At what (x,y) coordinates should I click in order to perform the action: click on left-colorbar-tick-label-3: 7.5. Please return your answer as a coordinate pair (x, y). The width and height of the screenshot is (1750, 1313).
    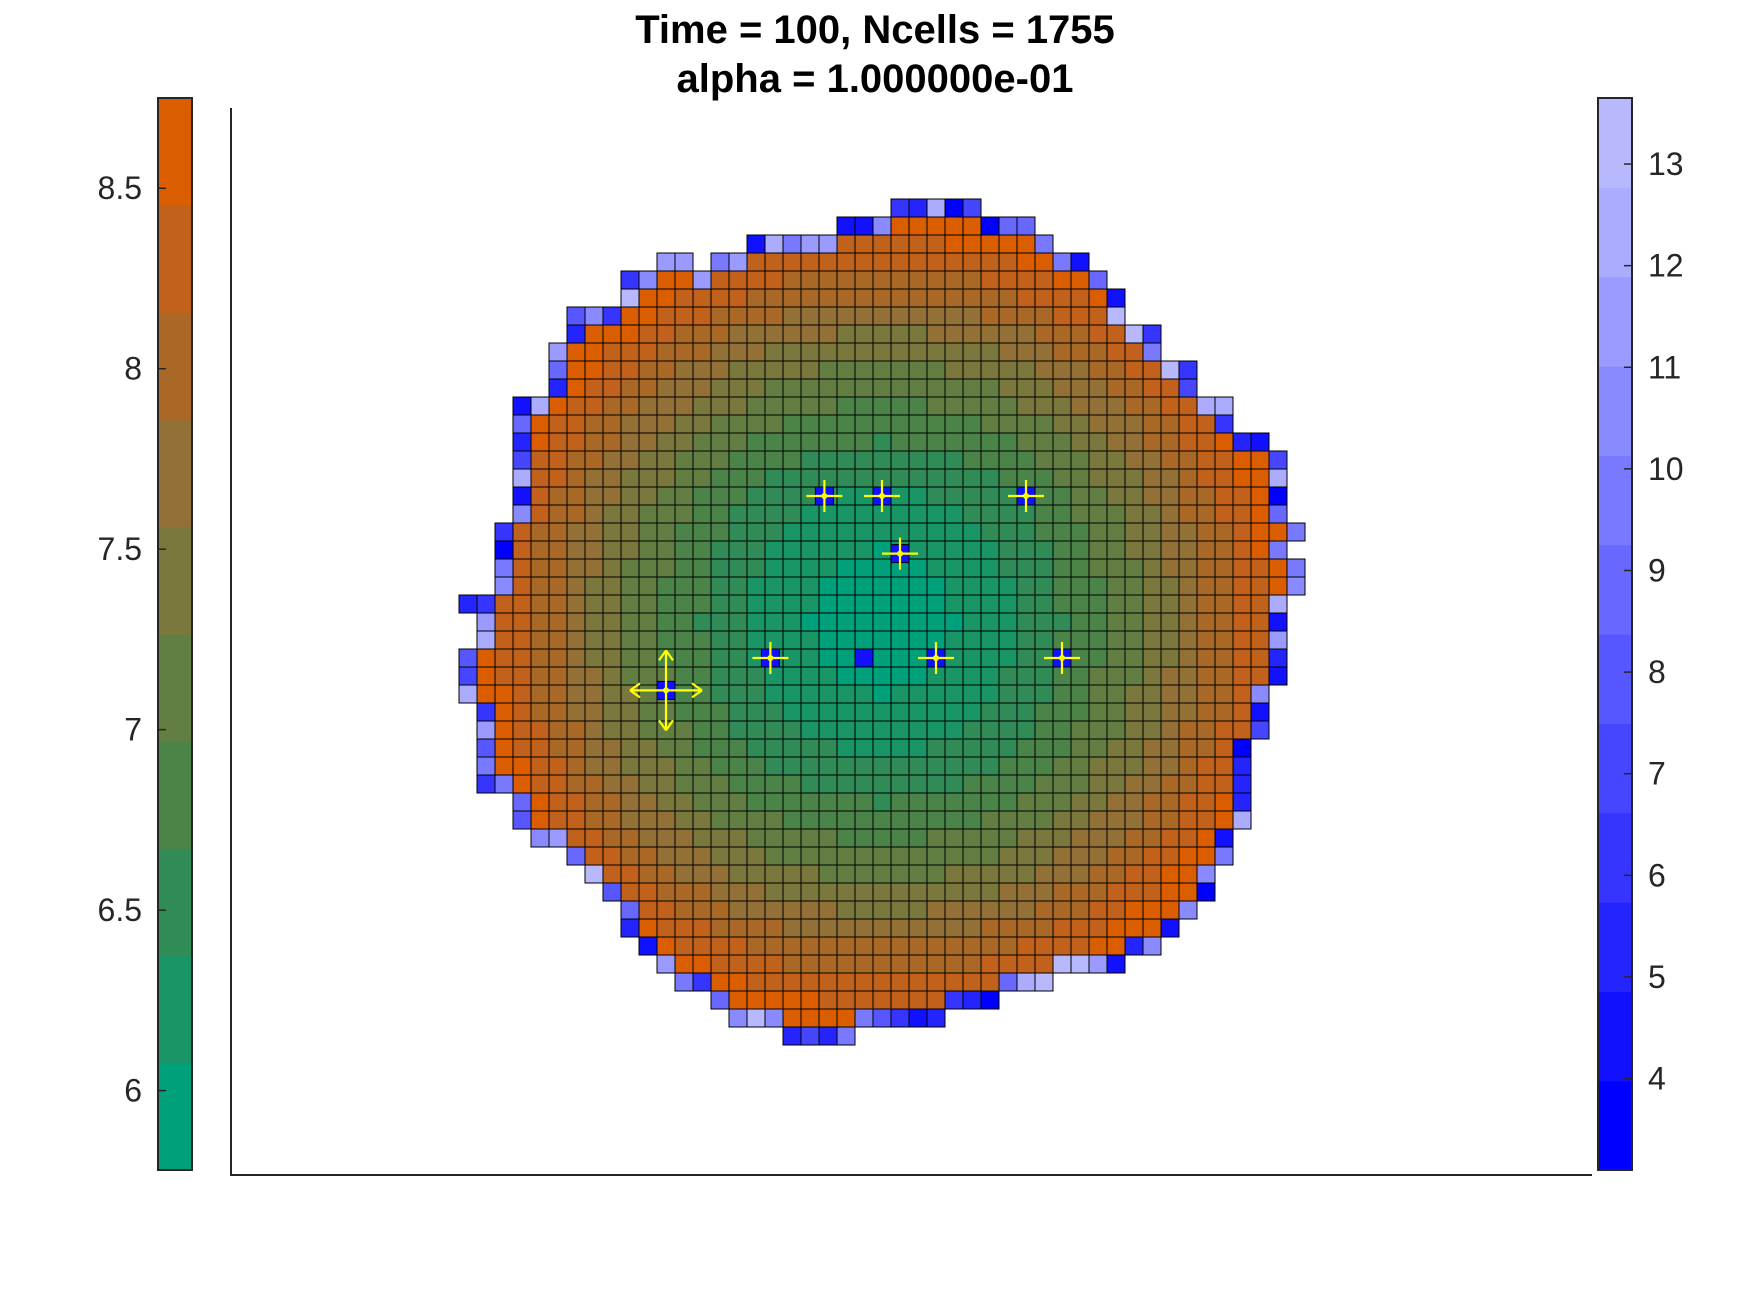
    Looking at the image, I should click on (120, 549).